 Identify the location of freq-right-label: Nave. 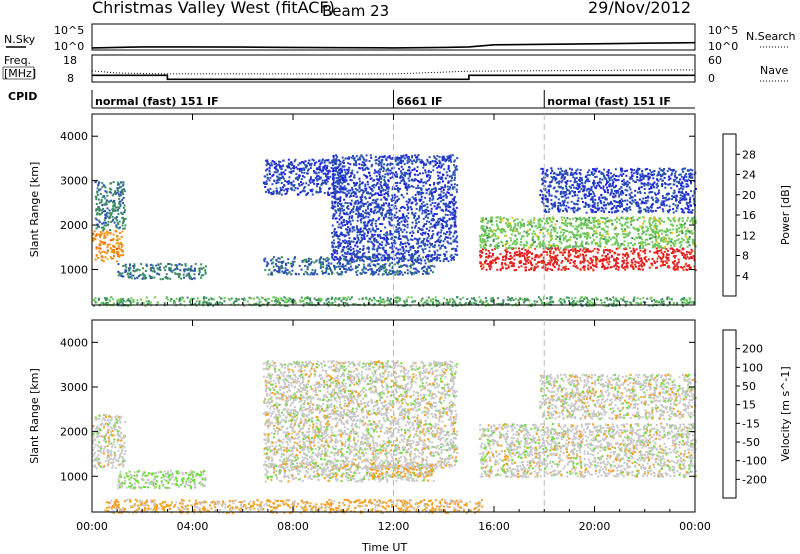
(774, 70).